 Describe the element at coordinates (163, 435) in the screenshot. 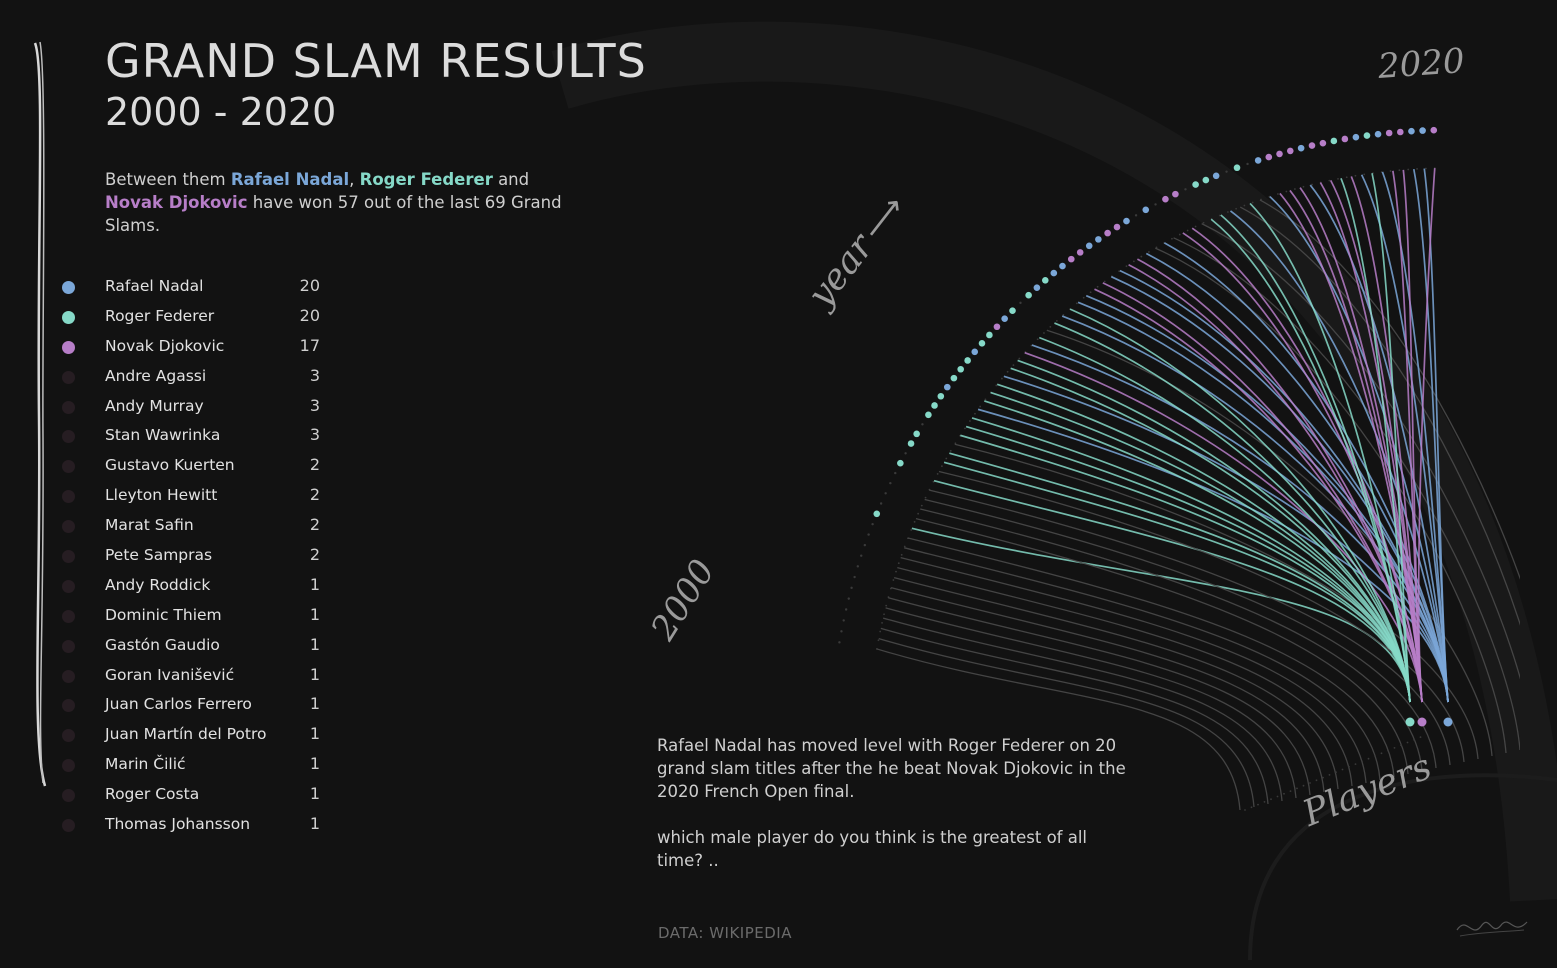

I see `legend-player-name: Stan Wawrinka` at that location.